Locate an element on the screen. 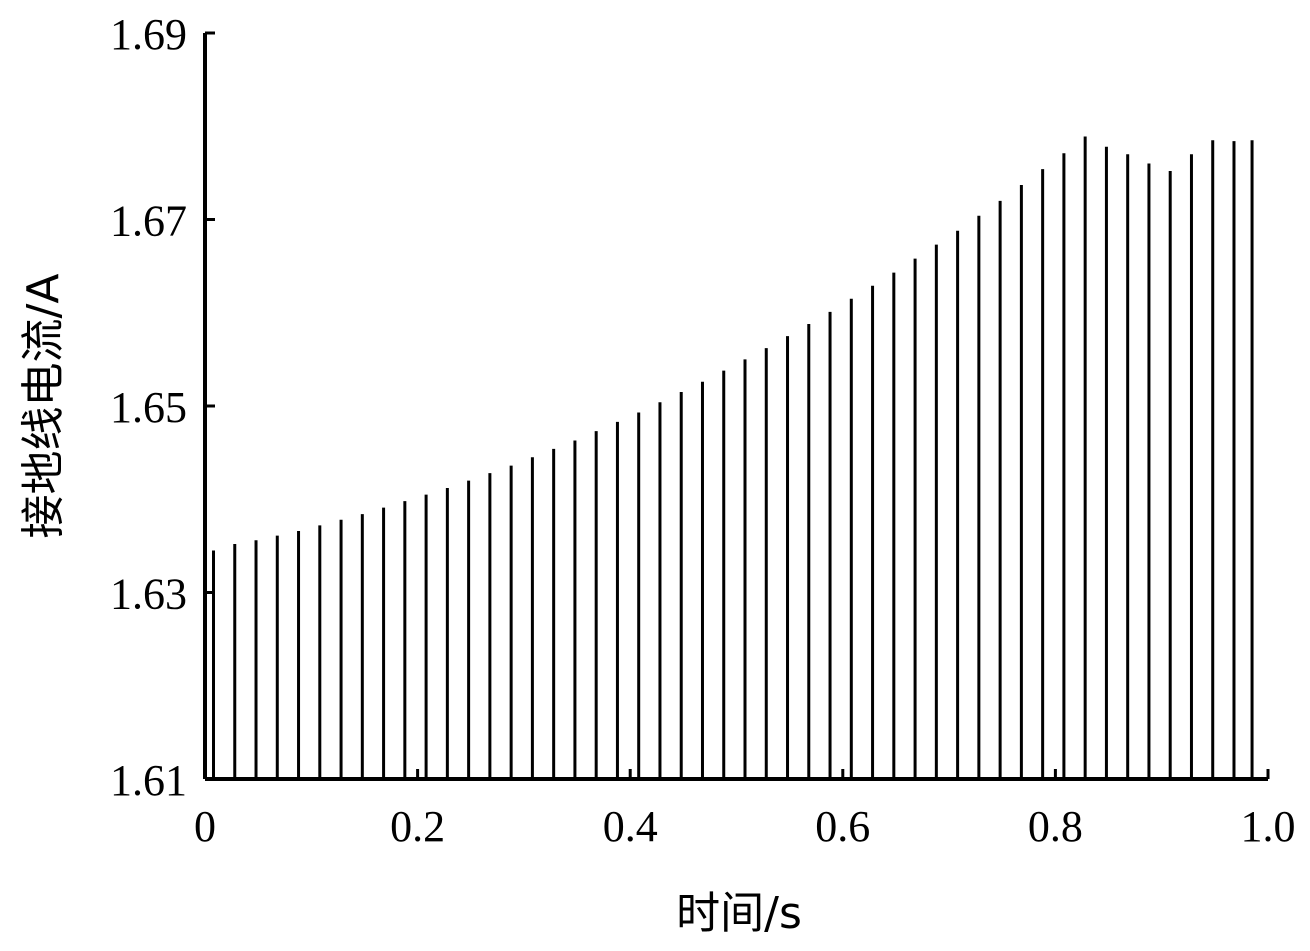 Image resolution: width=1310 pixels, height=951 pixels. y-tick-label: 1.65 is located at coordinates (148, 407).